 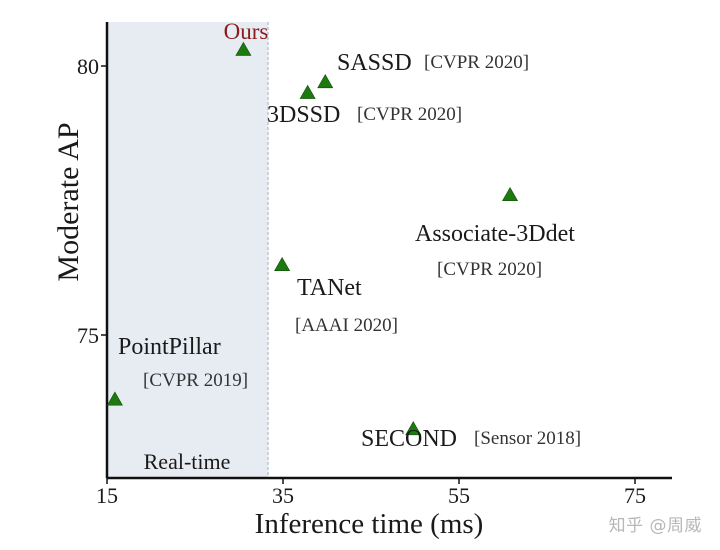 I want to click on realtime-label: Real-time, so click(x=187, y=461).